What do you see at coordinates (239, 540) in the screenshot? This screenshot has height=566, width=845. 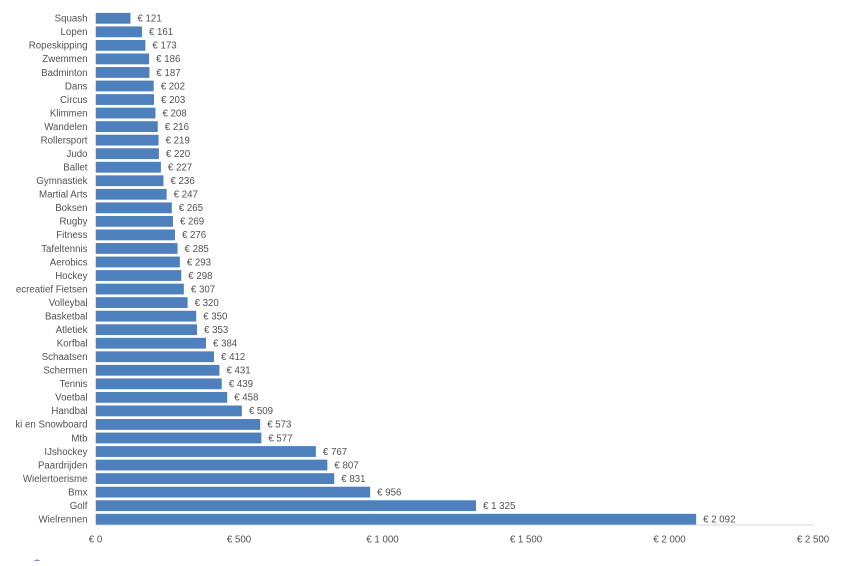 I see `svg-text: € 500` at bounding box center [239, 540].